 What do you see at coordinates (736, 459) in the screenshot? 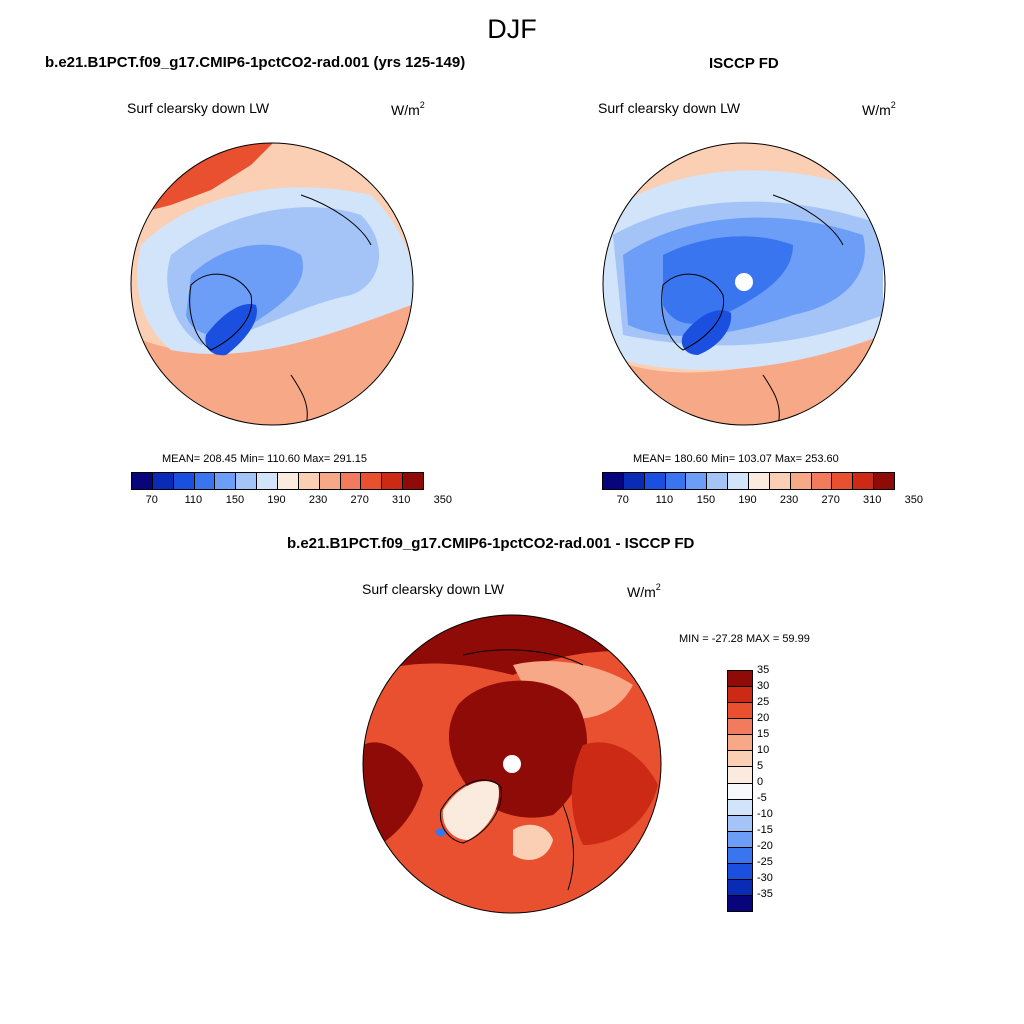
I see `obs-stats: MEAN= 180.60 Min= 103.07 Max= 253.60` at bounding box center [736, 459].